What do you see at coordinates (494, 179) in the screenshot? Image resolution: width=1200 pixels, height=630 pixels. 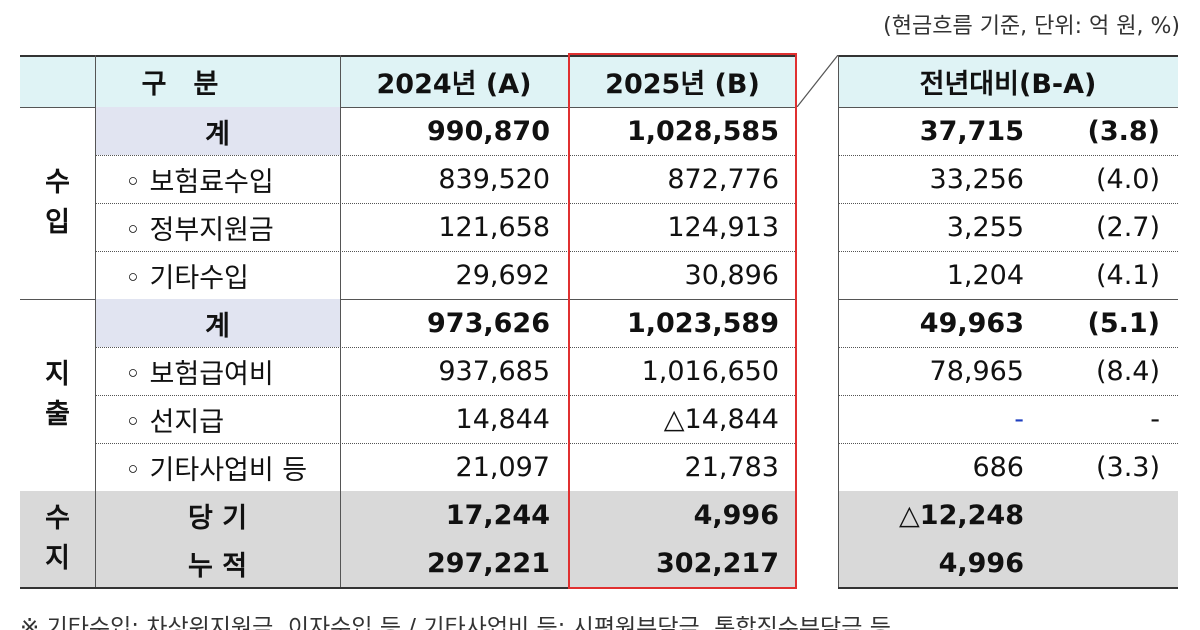 I see `value-a: 839,520` at bounding box center [494, 179].